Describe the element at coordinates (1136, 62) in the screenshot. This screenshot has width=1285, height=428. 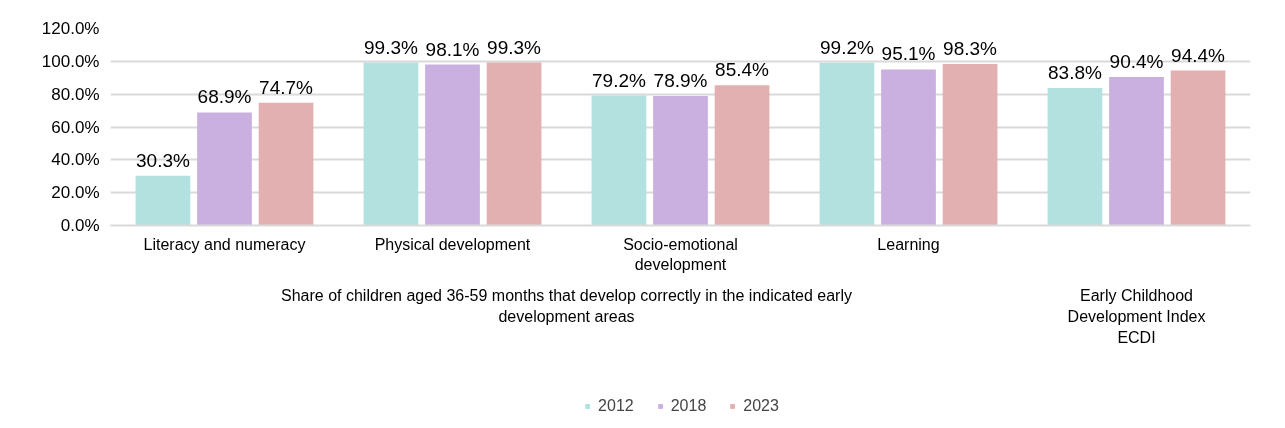
I see `data-label: 90.4%` at that location.